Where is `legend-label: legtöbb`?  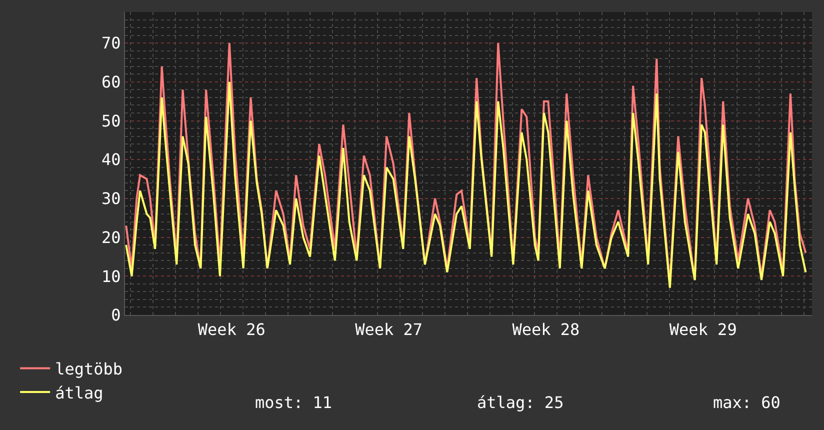
legend-label: legtöbb is located at coordinates (89, 369).